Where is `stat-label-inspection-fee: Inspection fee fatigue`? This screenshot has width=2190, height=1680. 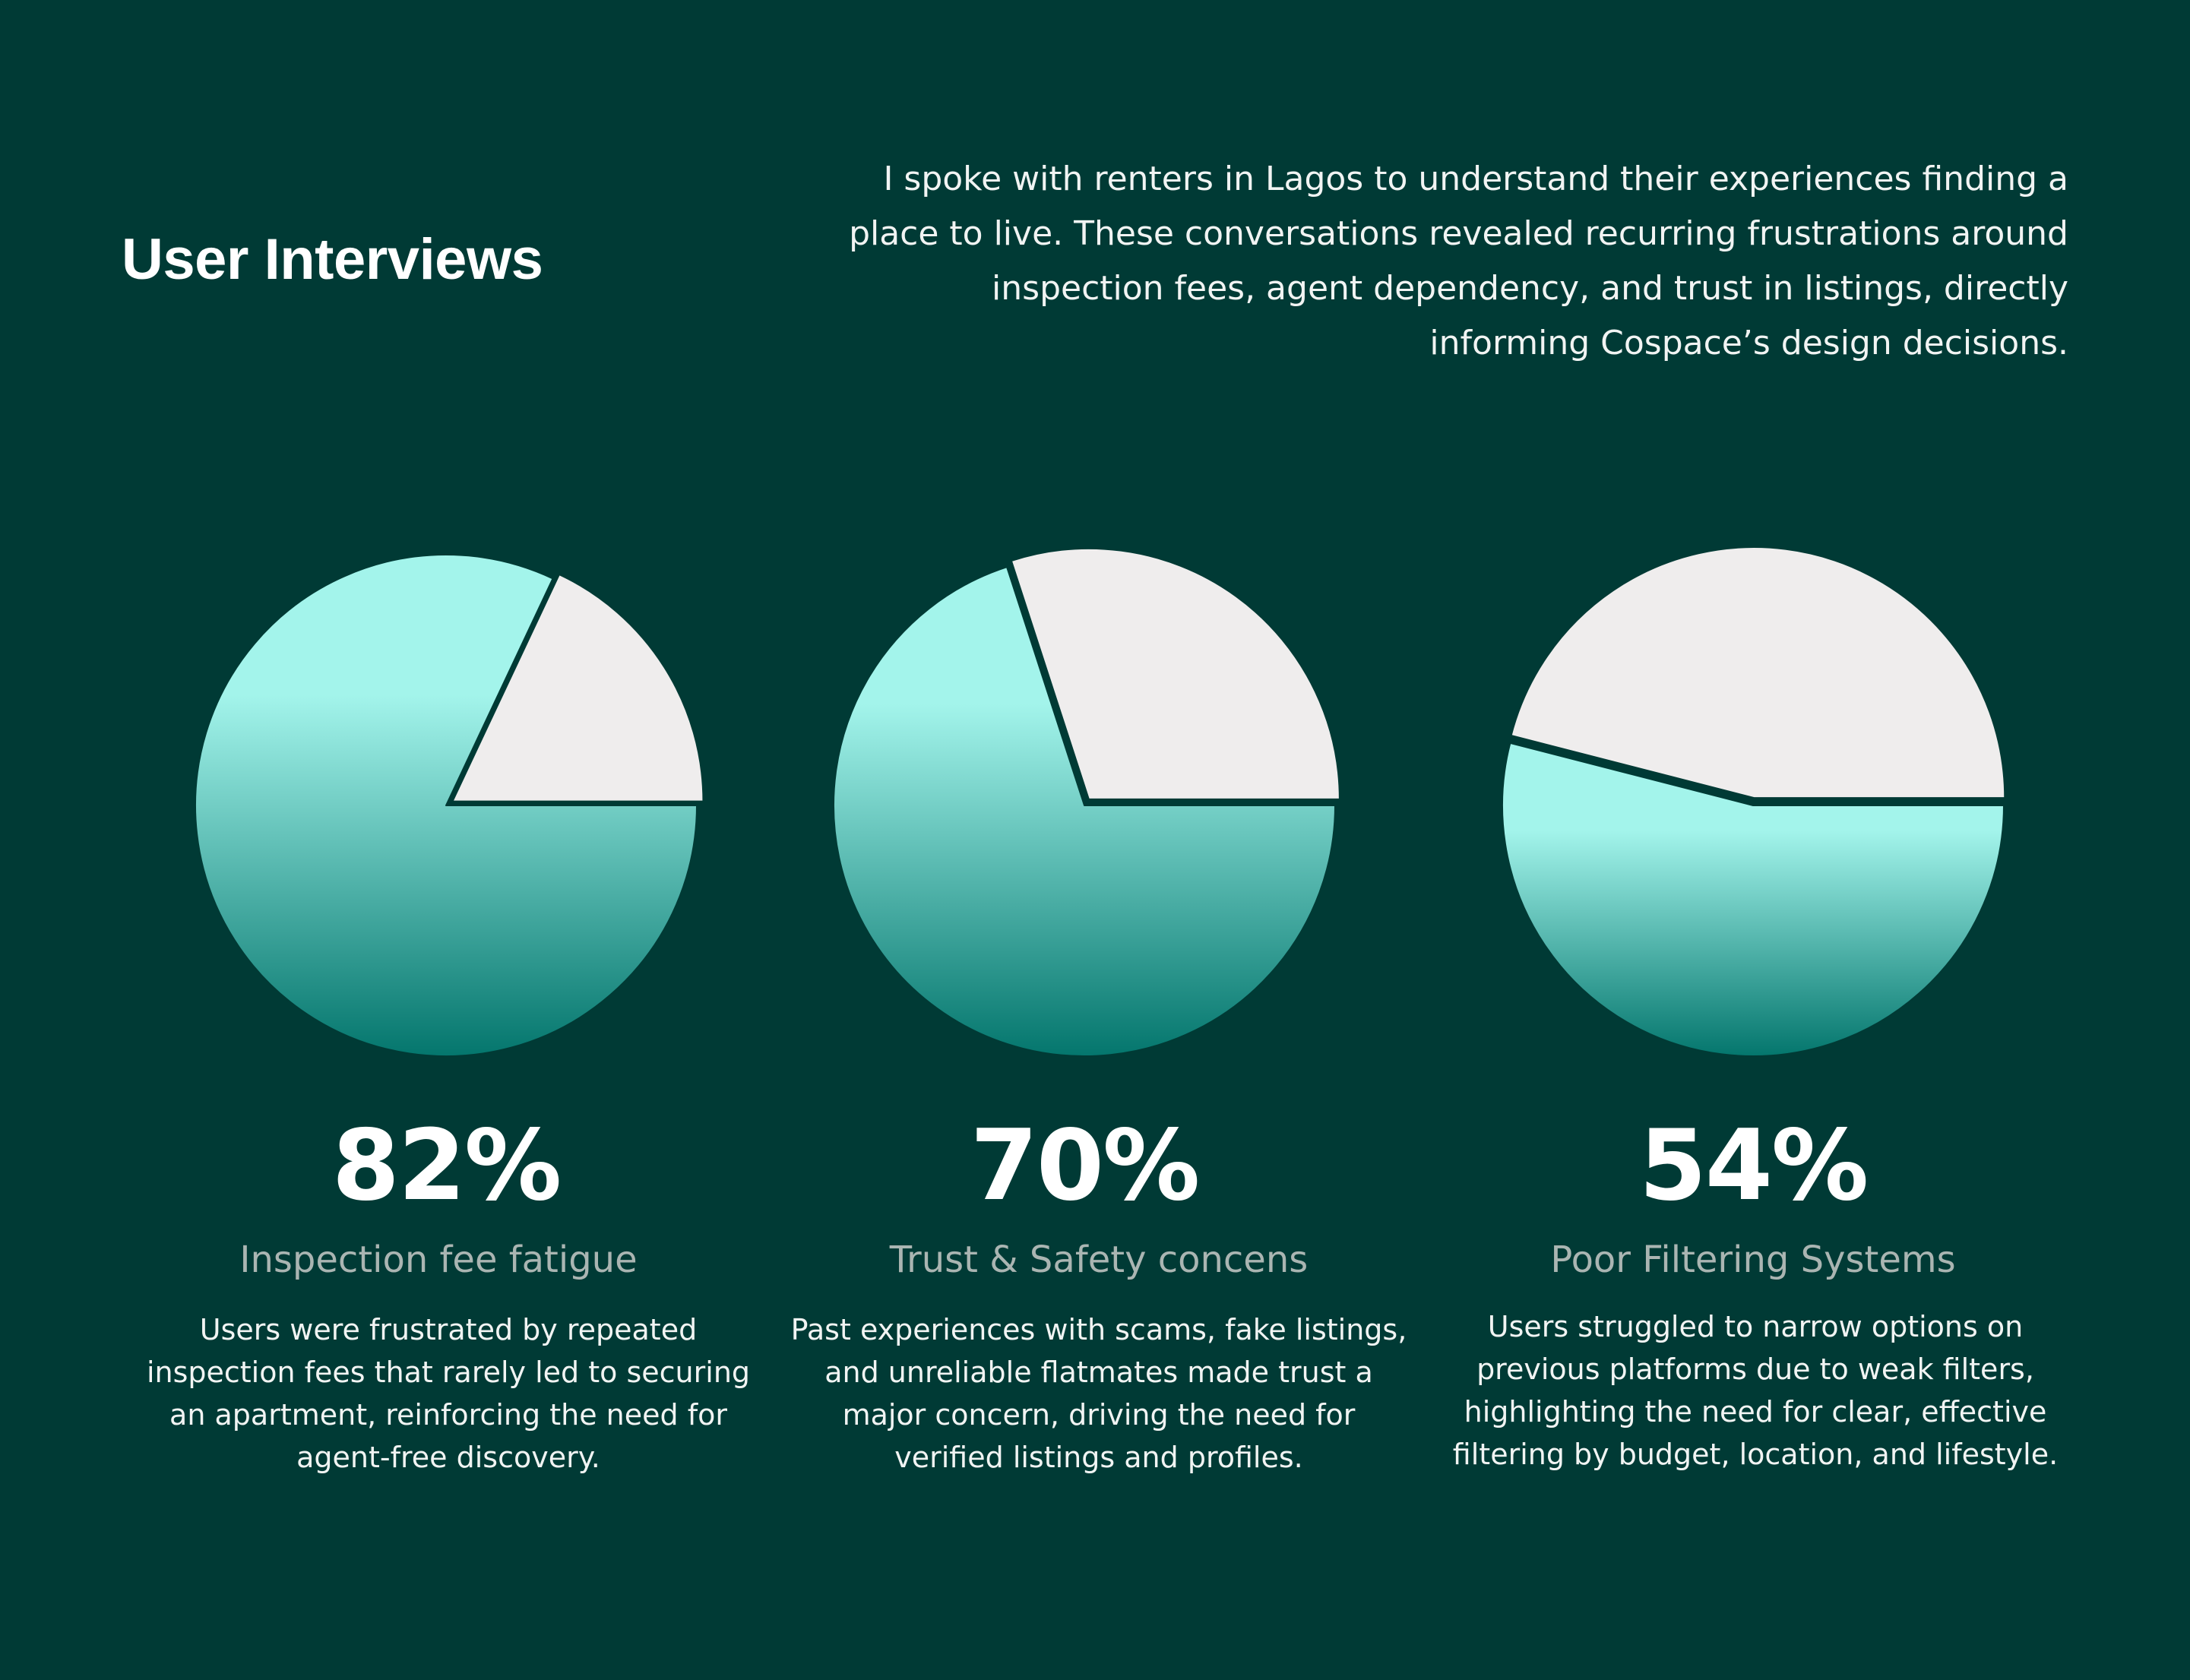
stat-label-inspection-fee: Inspection fee fatigue is located at coordinates (438, 1260).